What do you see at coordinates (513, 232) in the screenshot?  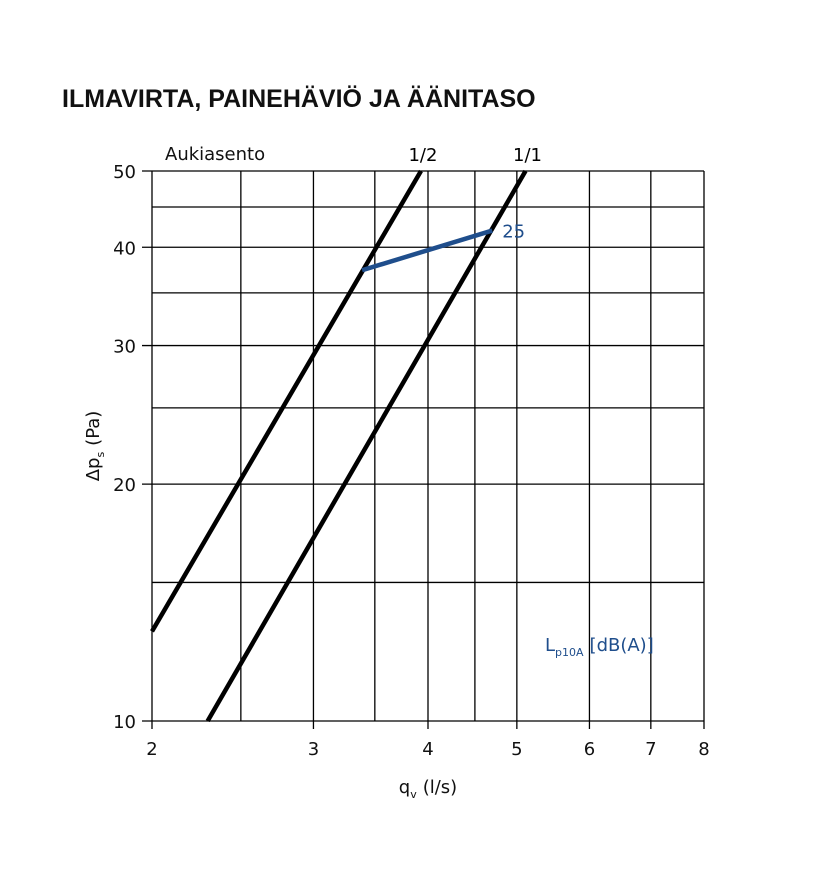 I see `series-label: 25` at bounding box center [513, 232].